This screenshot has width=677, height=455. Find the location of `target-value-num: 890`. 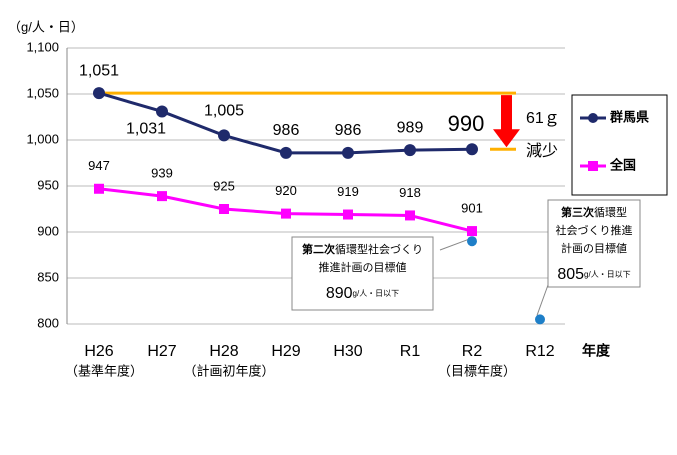

target-value-num: 890 is located at coordinates (339, 293).